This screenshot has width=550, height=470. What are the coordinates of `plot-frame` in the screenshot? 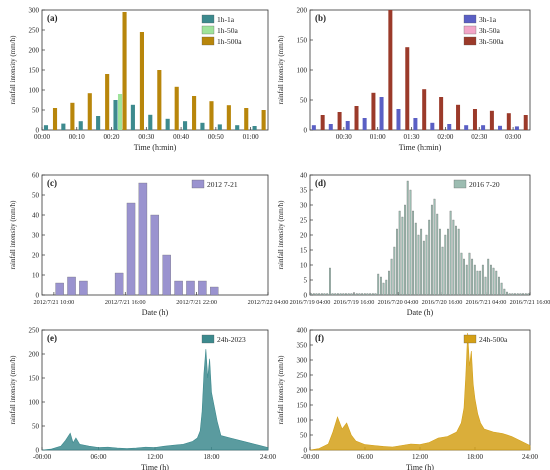 It's located at (155, 390).